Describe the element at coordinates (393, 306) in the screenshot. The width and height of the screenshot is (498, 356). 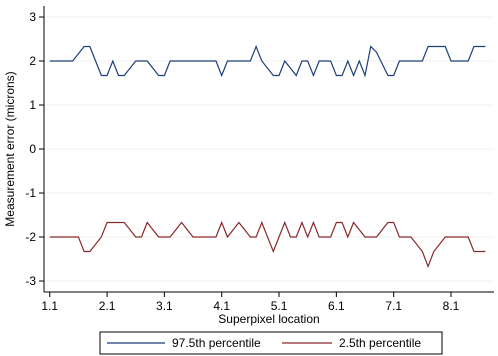
I see `x-tick-label-6: 7.1` at that location.